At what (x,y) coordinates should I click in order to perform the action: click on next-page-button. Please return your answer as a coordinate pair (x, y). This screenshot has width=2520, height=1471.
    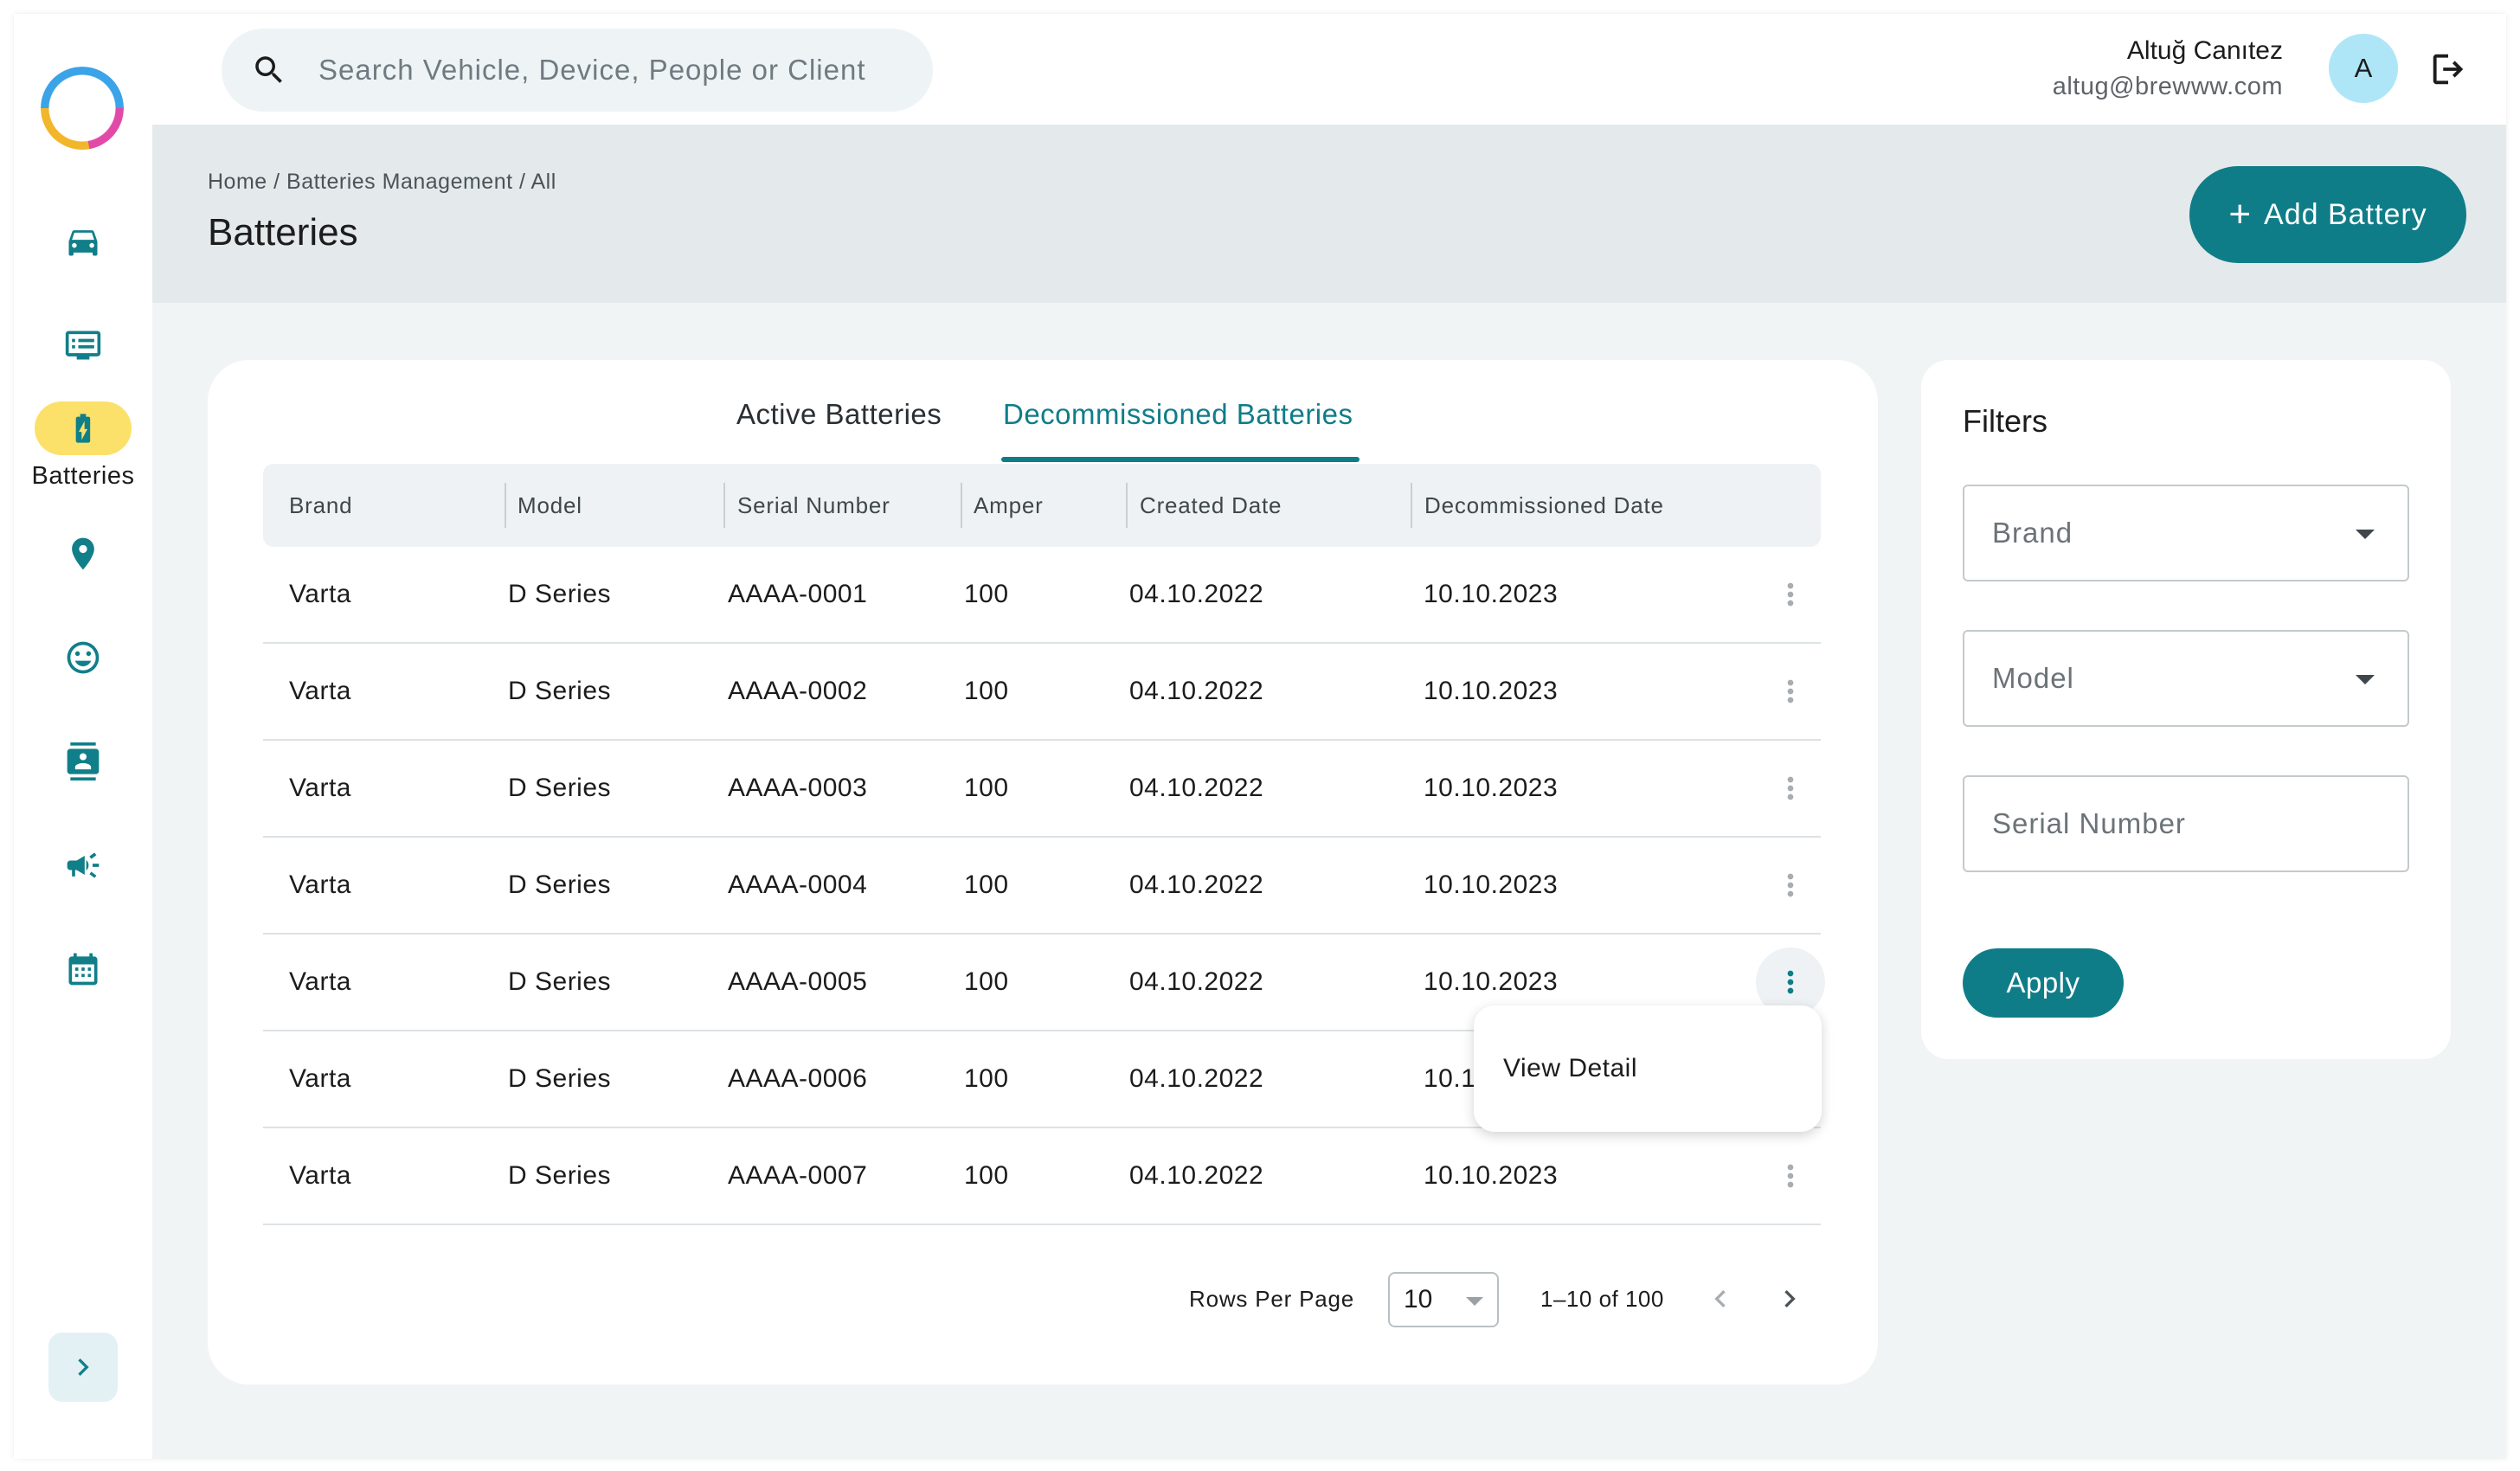
    Looking at the image, I should click on (1789, 1299).